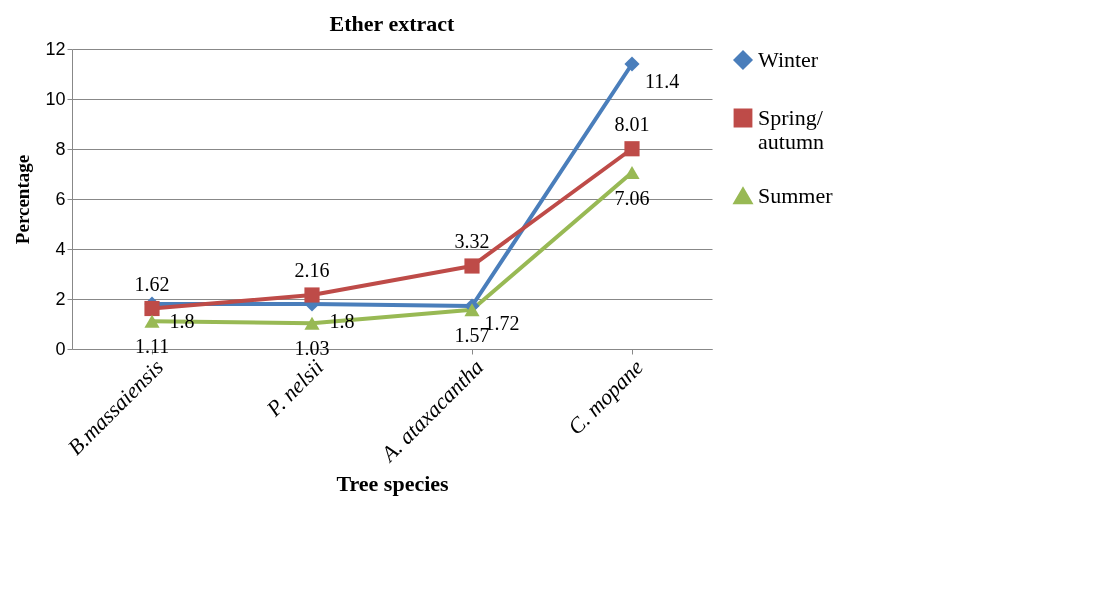  Describe the element at coordinates (60, 348) in the screenshot. I see `y-tick-label: 0` at that location.